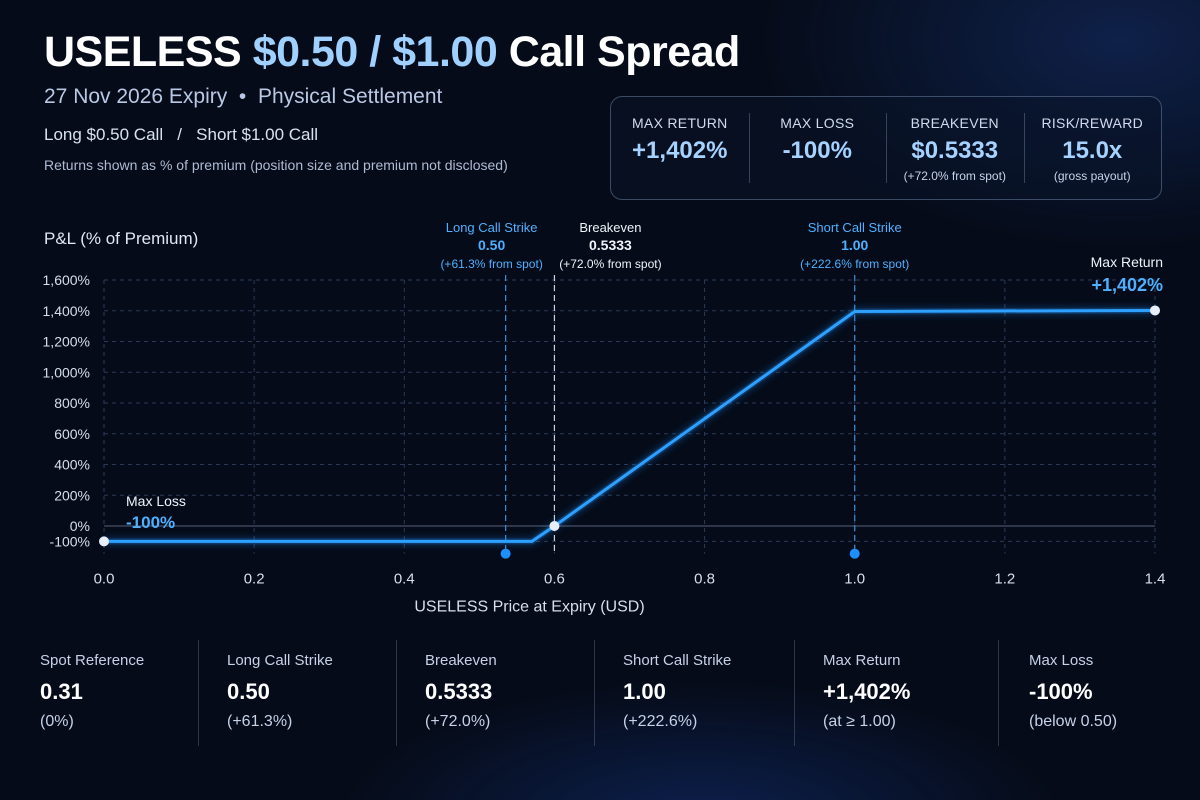 The height and width of the screenshot is (800, 1200). What do you see at coordinates (859, 721) in the screenshot?
I see `footer-sub: (at ≥ 1.00)` at bounding box center [859, 721].